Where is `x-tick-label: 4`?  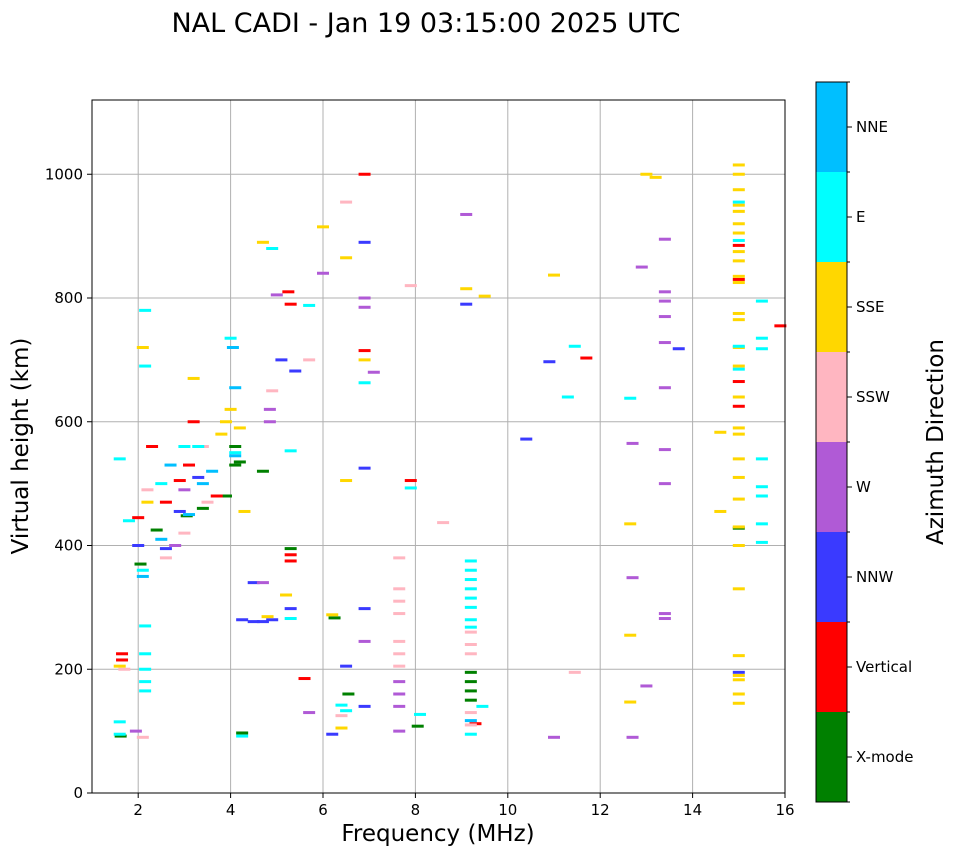
x-tick-label: 4 is located at coordinates (231, 810).